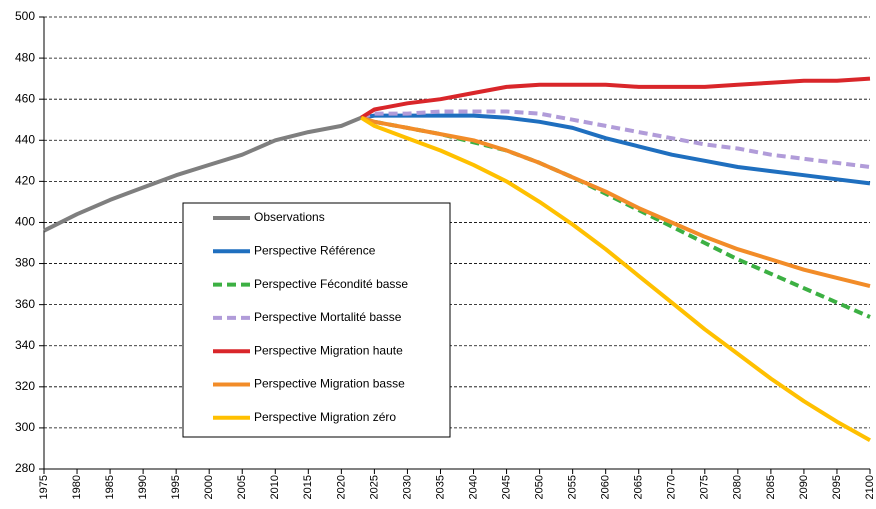 This screenshot has height=509, width=876. I want to click on y-tick-label: 500, so click(25, 16).